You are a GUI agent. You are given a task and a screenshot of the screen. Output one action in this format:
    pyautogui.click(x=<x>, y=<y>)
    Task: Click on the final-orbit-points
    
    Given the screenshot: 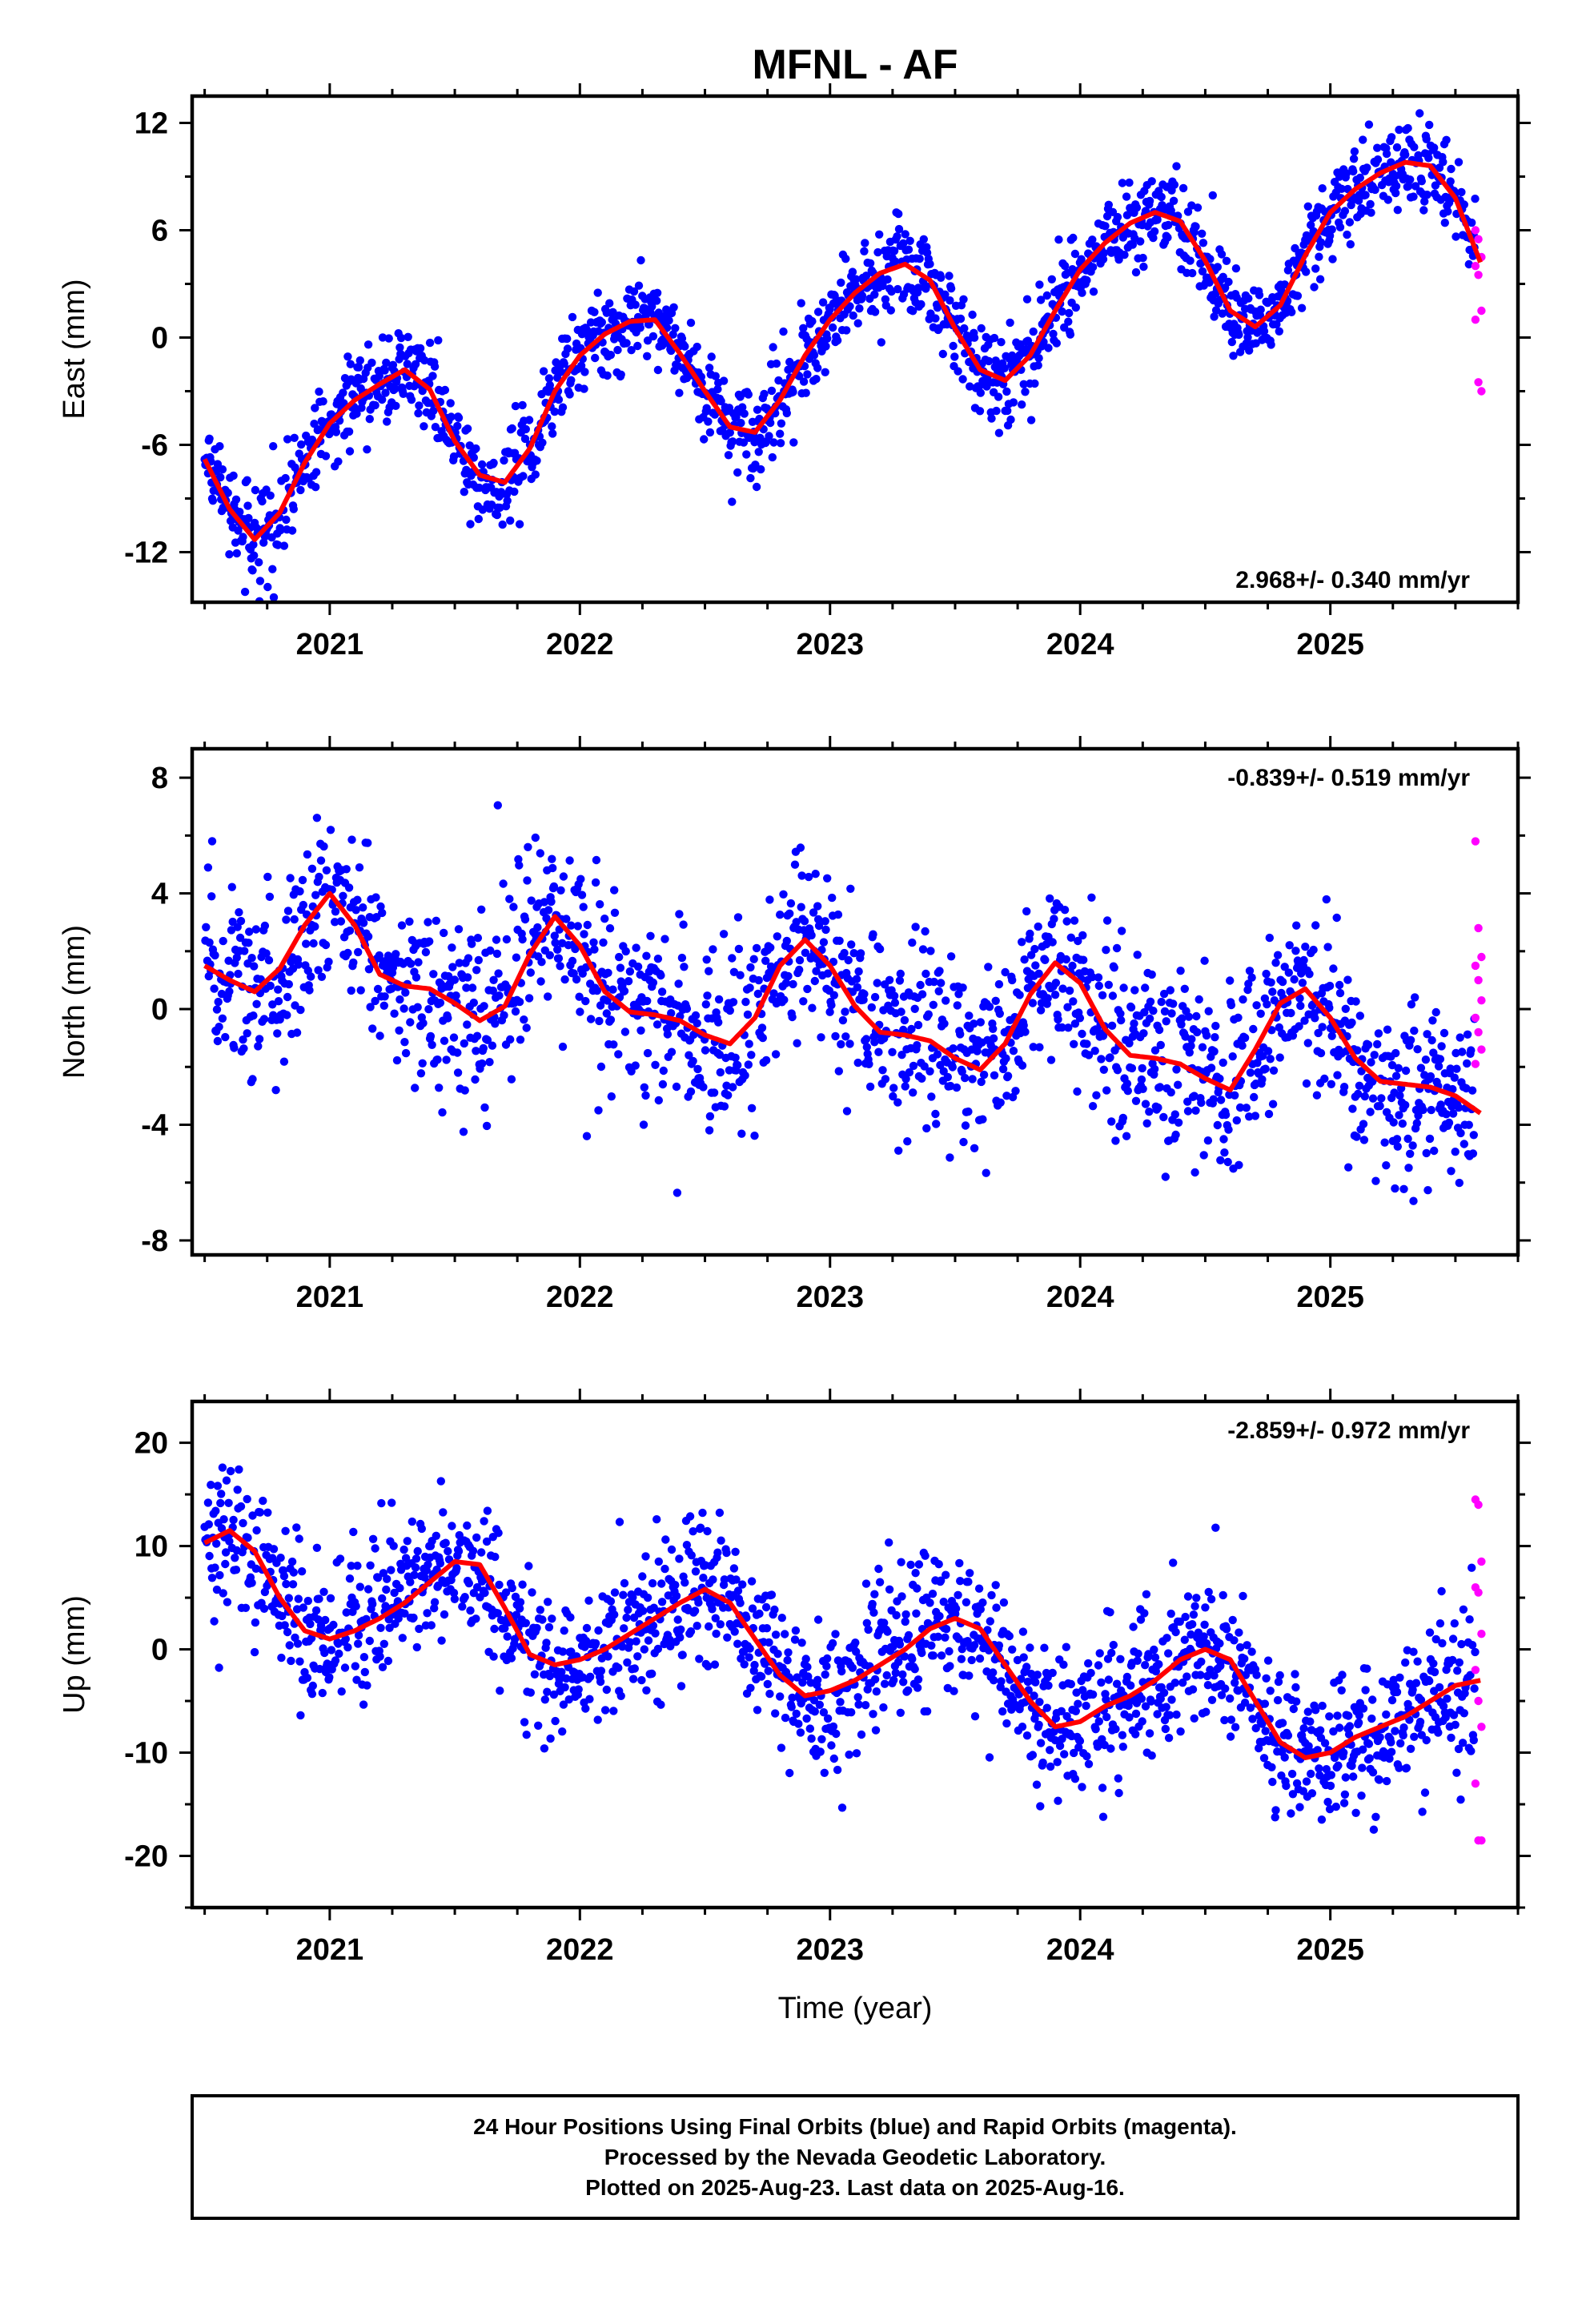 What is the action you would take?
    pyautogui.click(x=840, y=1003)
    